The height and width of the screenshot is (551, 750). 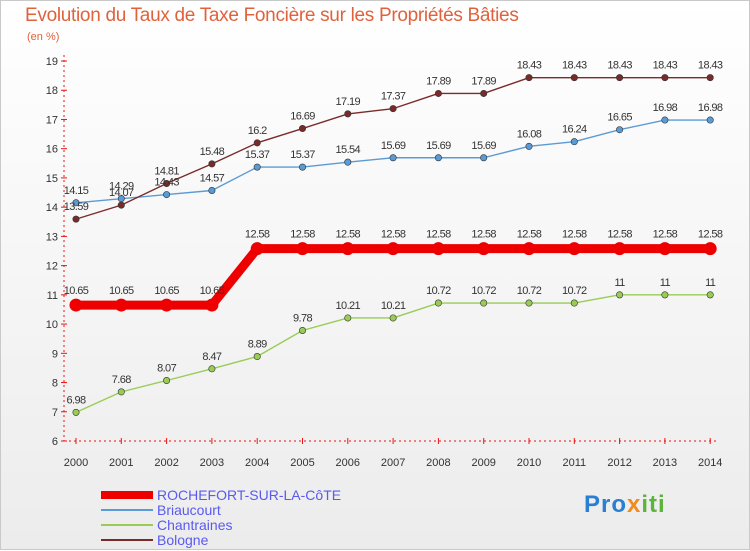 I want to click on legend-swatch-chantraines, so click(x=127, y=525).